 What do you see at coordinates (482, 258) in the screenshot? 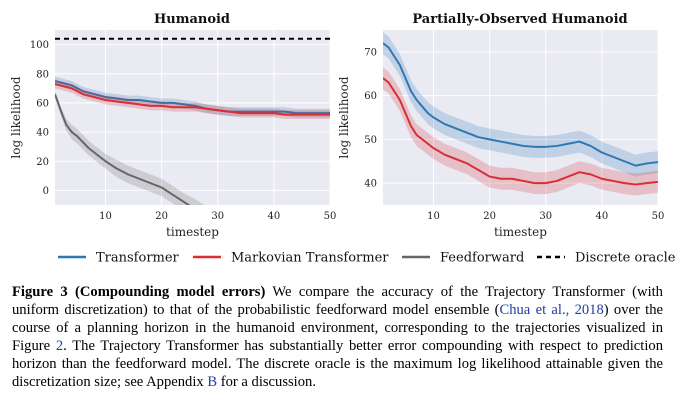
I see `legend-label-feedforward: Feedforward` at bounding box center [482, 258].